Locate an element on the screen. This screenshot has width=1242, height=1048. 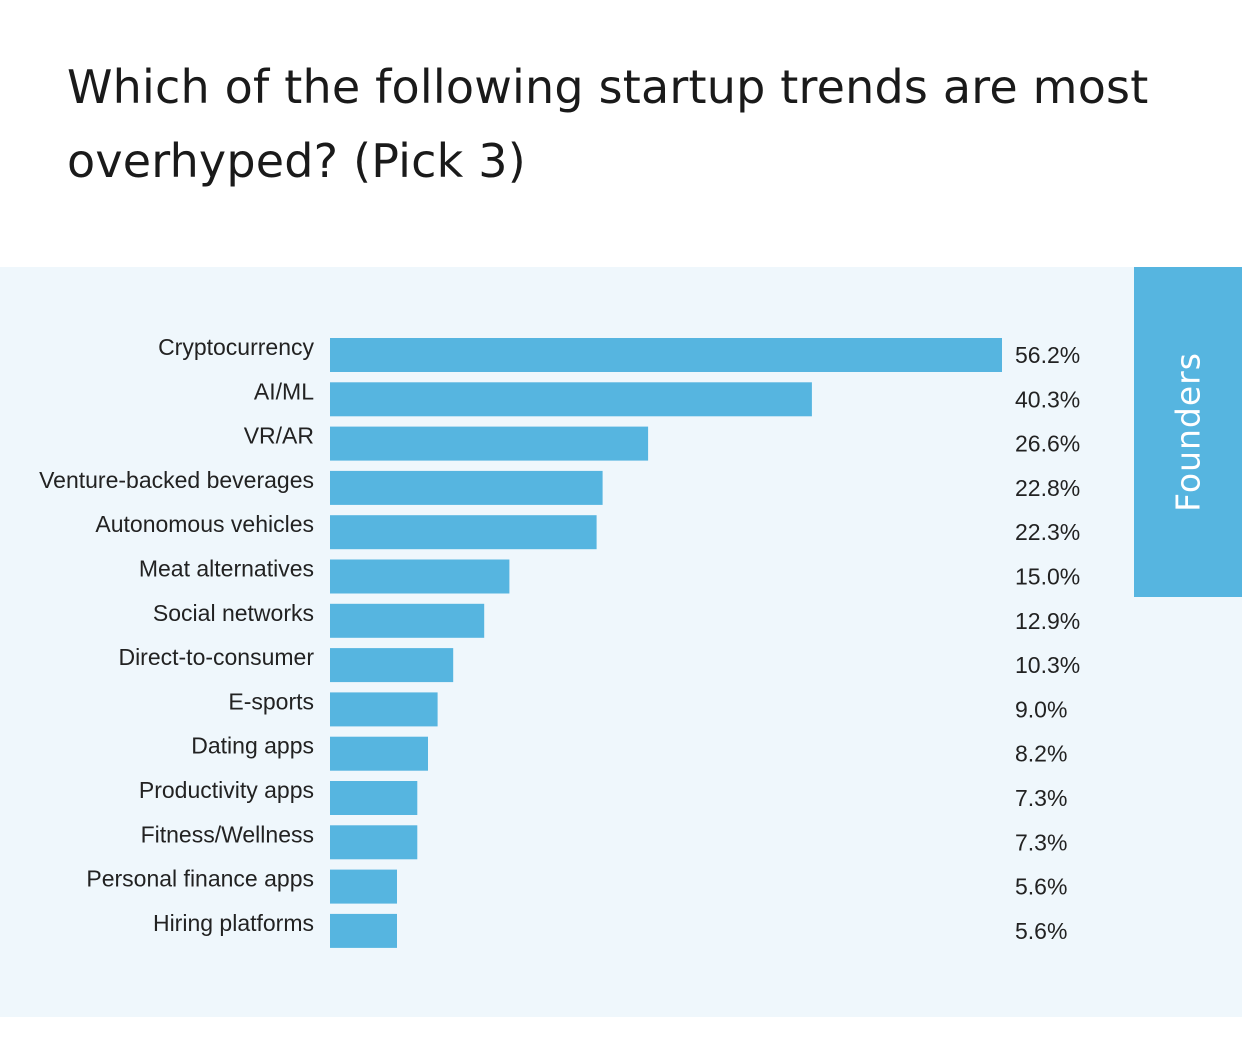
value-label-5: 15.0% is located at coordinates (1047, 577).